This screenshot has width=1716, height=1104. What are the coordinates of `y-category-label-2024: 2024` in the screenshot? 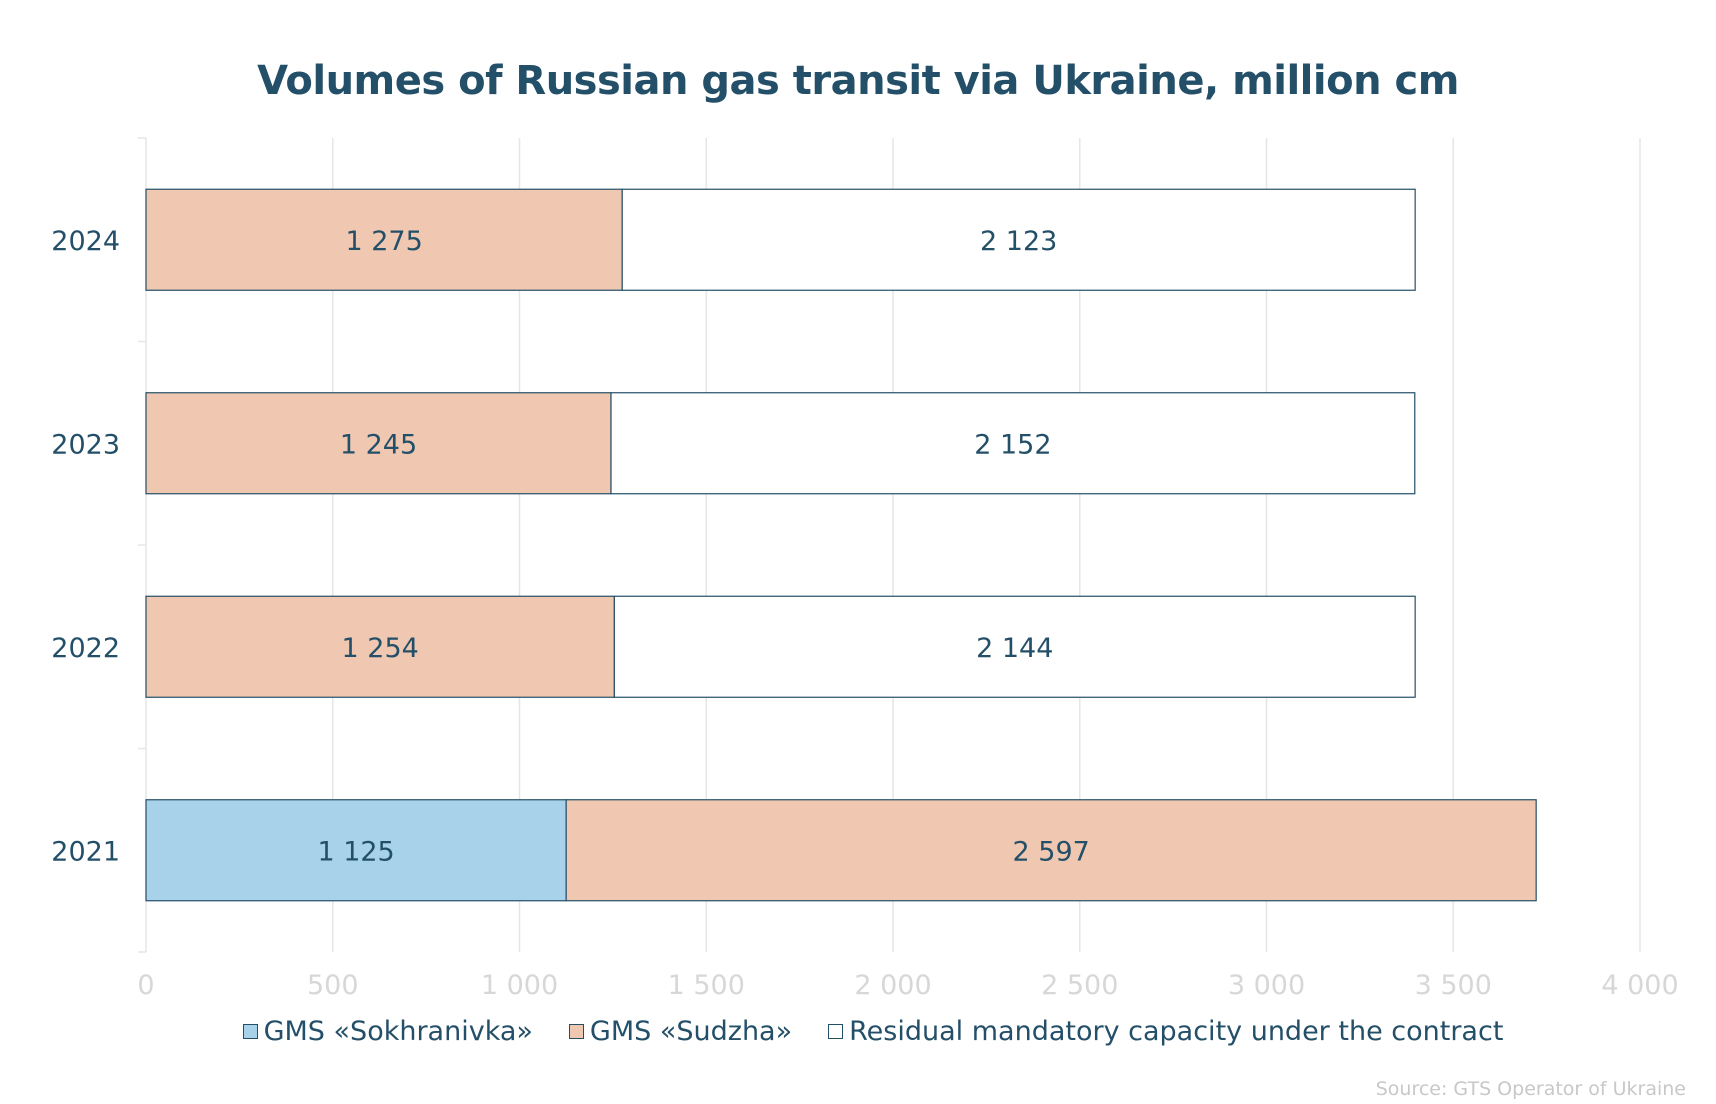 It's located at (85, 241).